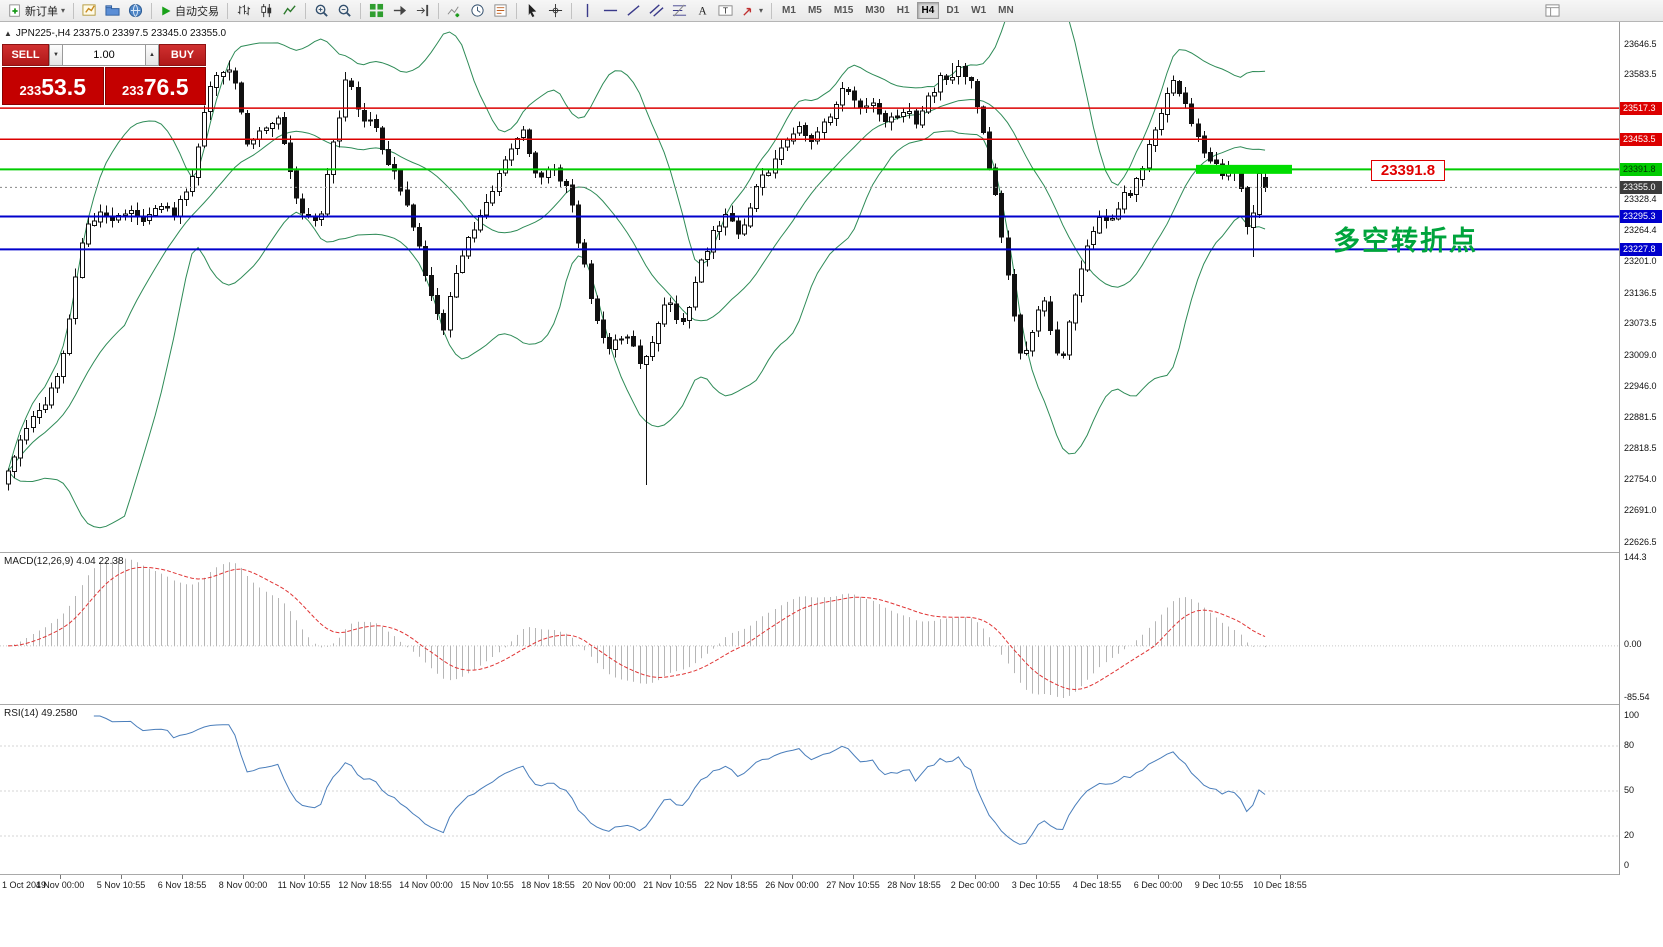 The height and width of the screenshot is (947, 1663). I want to click on new-order-label: 新订单, so click(41, 11).